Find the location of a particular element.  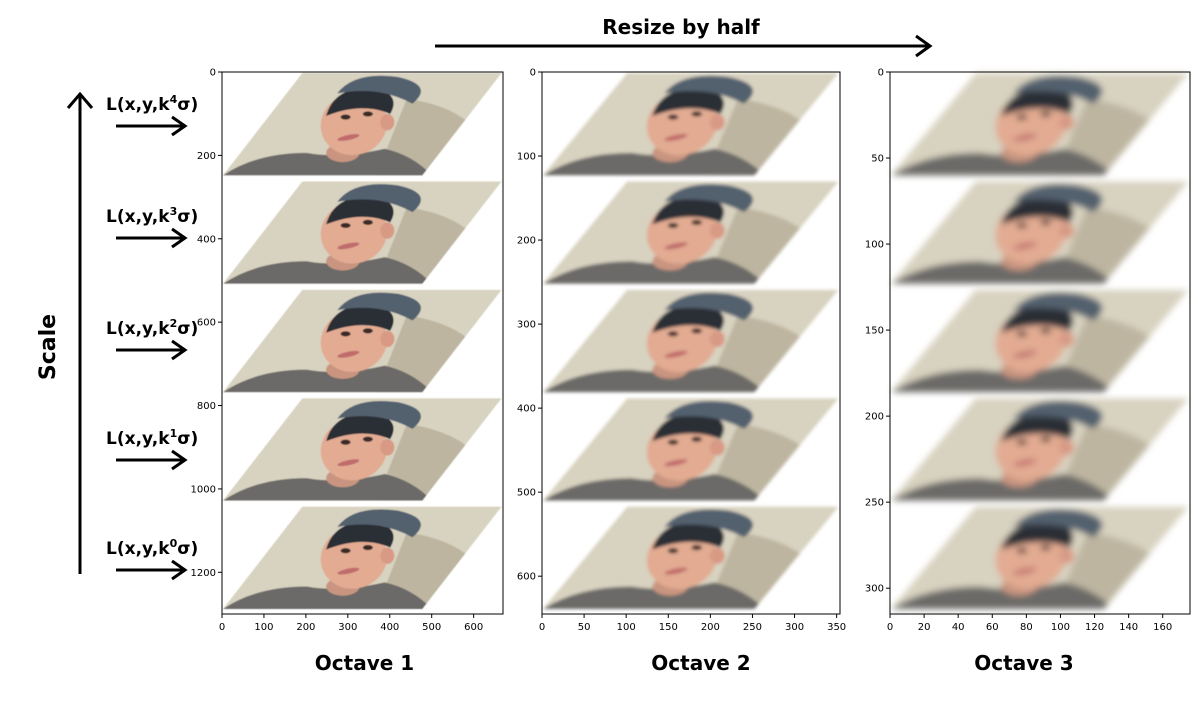

level-label-text: L(x,y,k1σ) is located at coordinates (152, 438).